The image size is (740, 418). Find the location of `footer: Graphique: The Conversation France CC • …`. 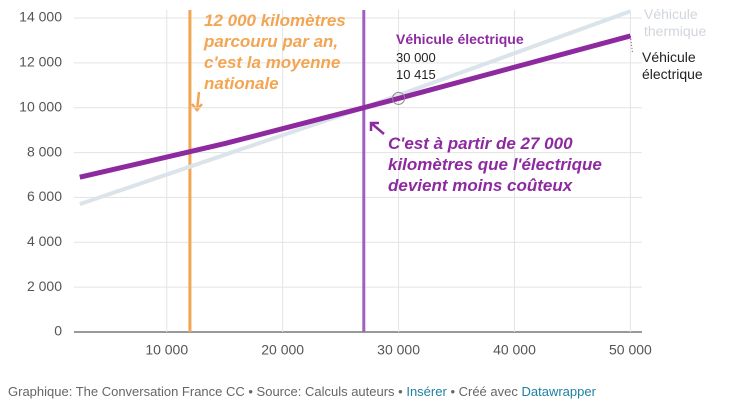

footer: Graphique: The Conversation France CC • … is located at coordinates (302, 391).